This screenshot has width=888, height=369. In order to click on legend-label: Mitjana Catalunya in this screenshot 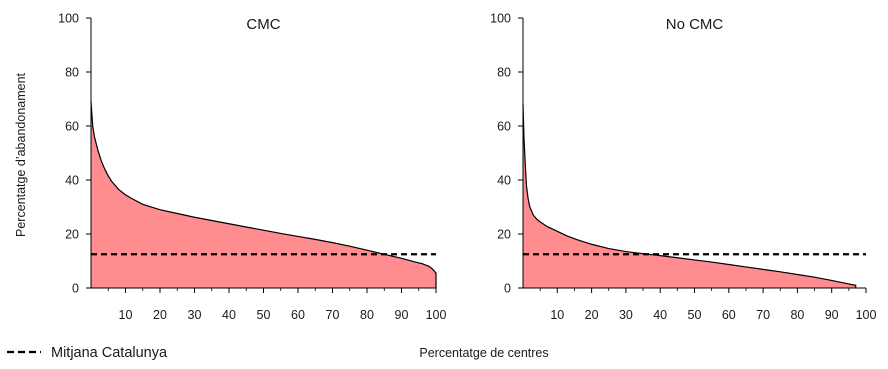, I will do `click(109, 353)`.